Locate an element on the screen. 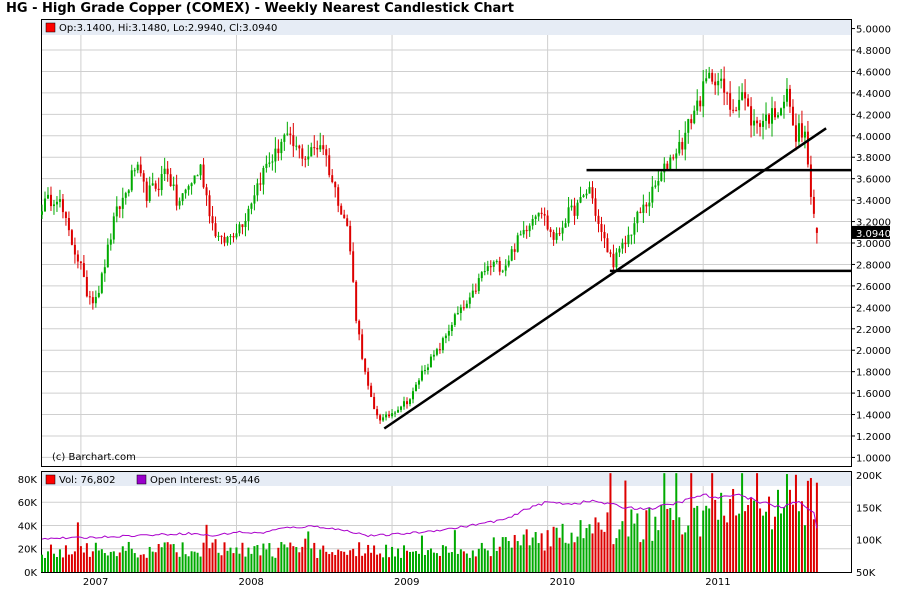 This screenshot has height=591, width=897. price-tick-label-4.2000: 4.2000 is located at coordinates (873, 115).